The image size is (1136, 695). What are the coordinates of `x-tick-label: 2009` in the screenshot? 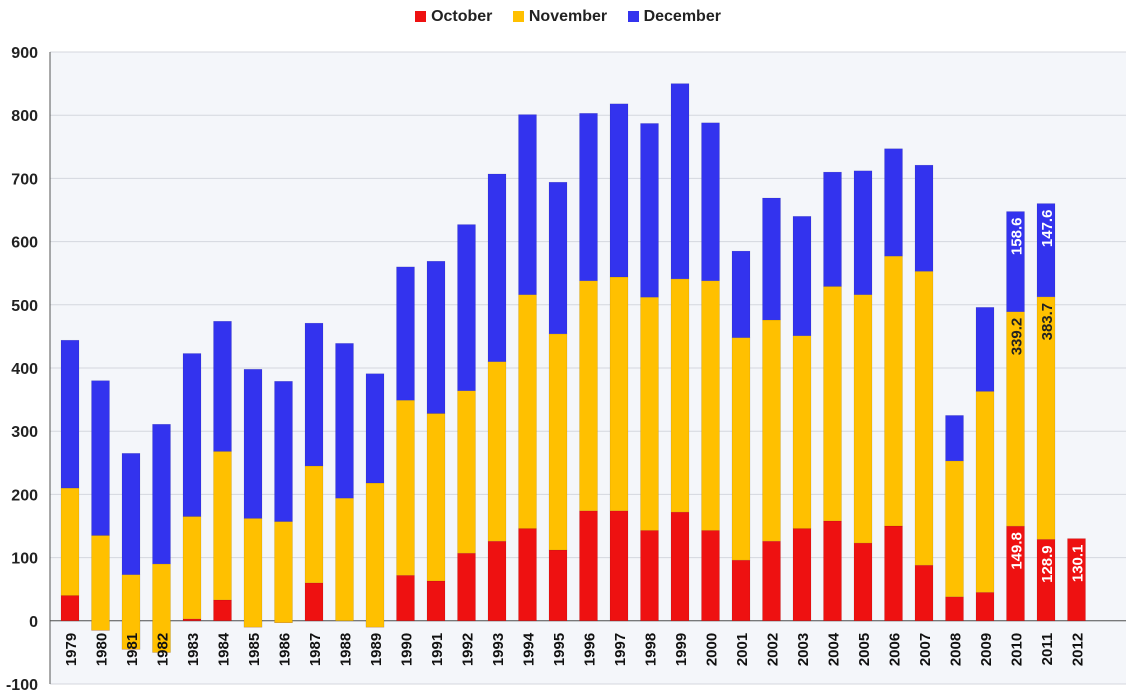 It's located at (986, 649).